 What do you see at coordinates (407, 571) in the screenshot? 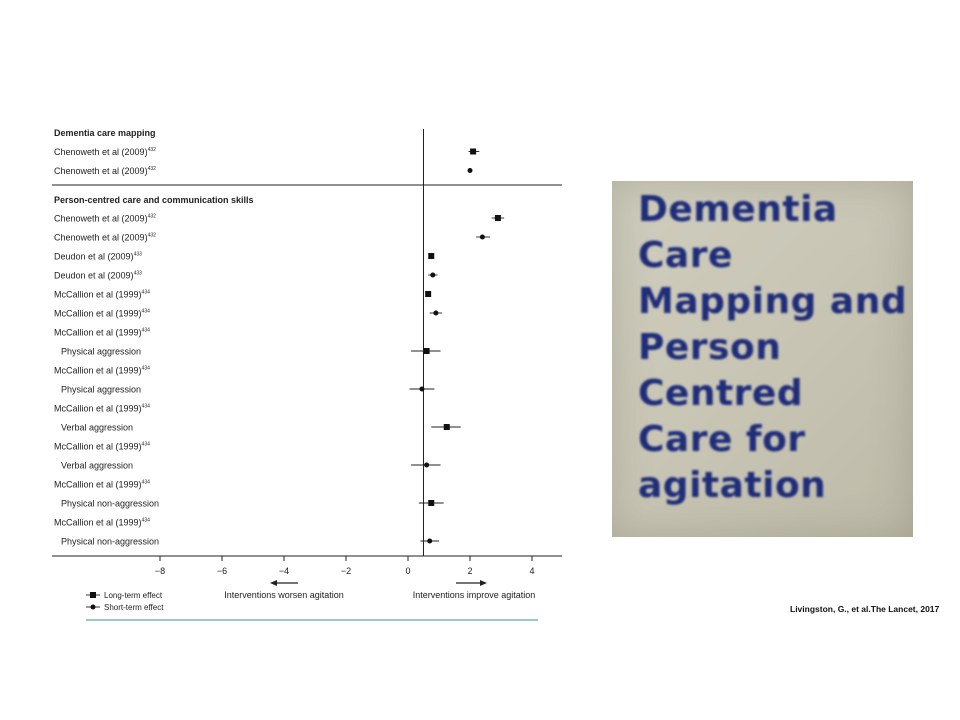
I see `x-tick-label: 0` at bounding box center [407, 571].